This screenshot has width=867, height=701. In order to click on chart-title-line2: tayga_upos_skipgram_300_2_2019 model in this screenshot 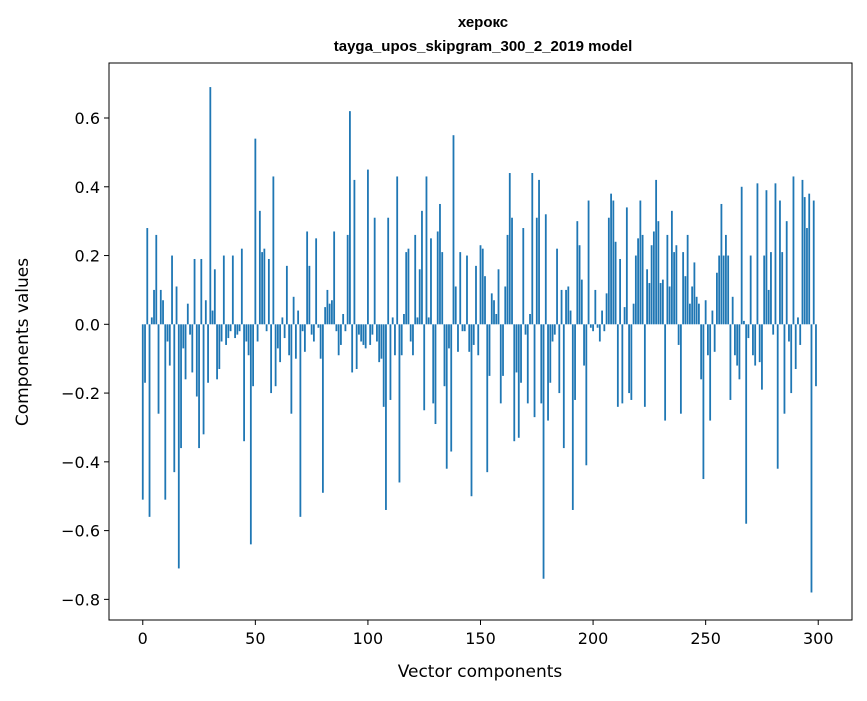, I will do `click(483, 46)`.